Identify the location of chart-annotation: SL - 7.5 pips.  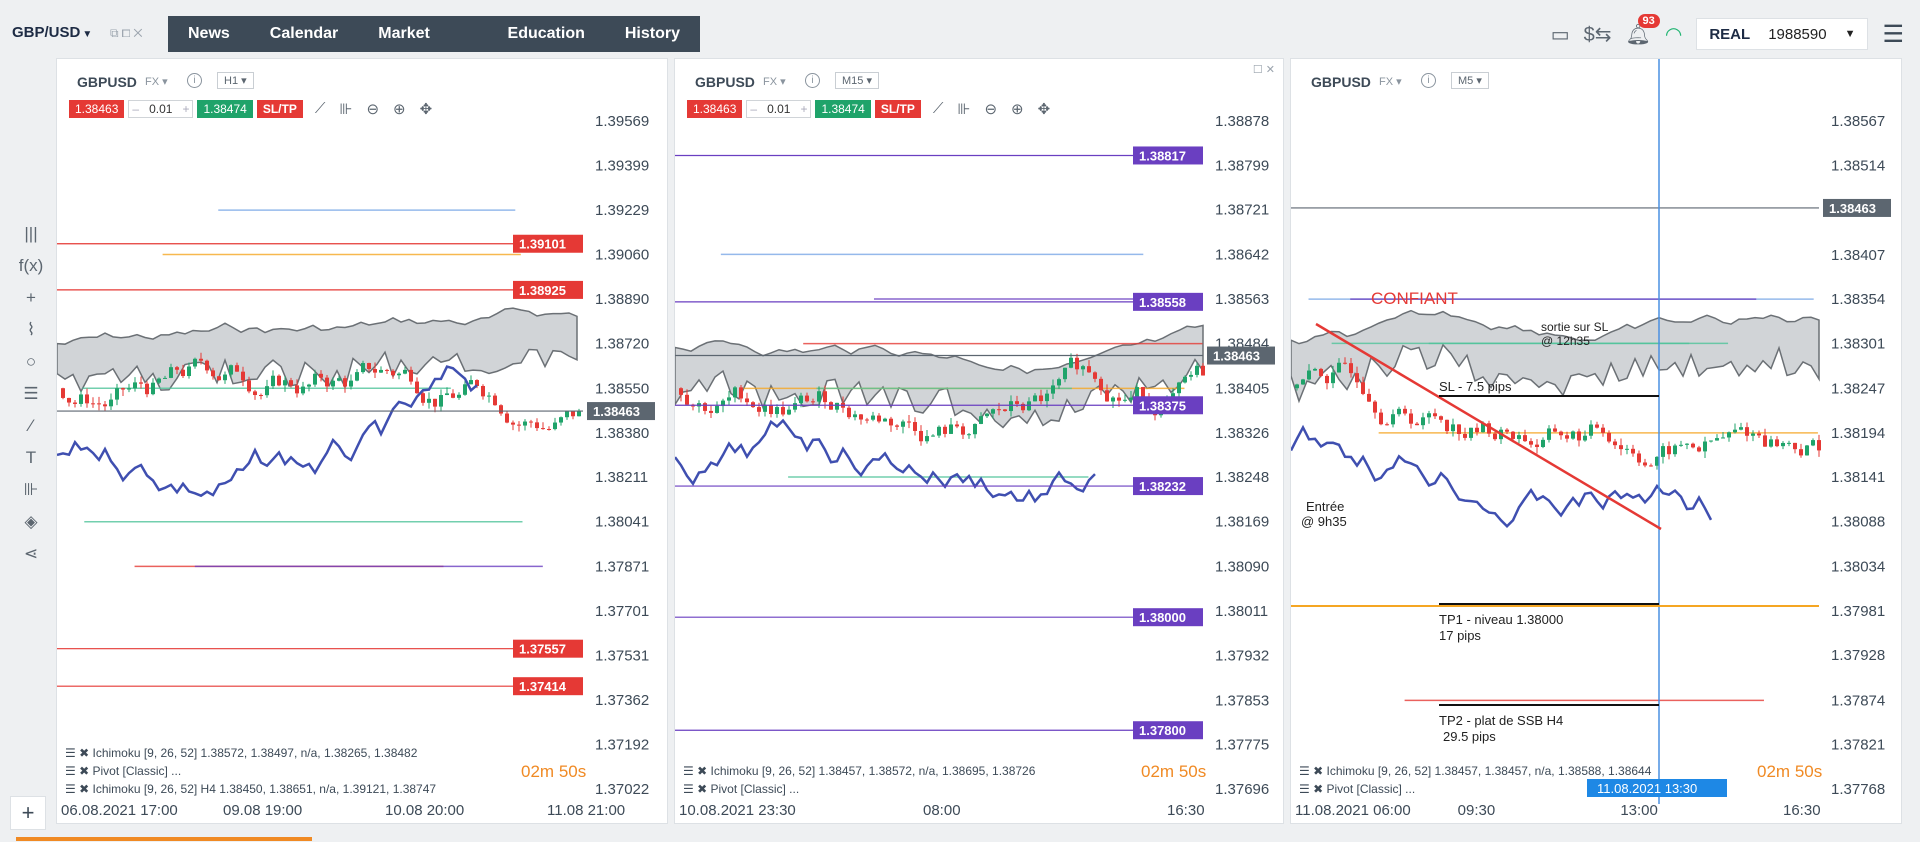
(1475, 386).